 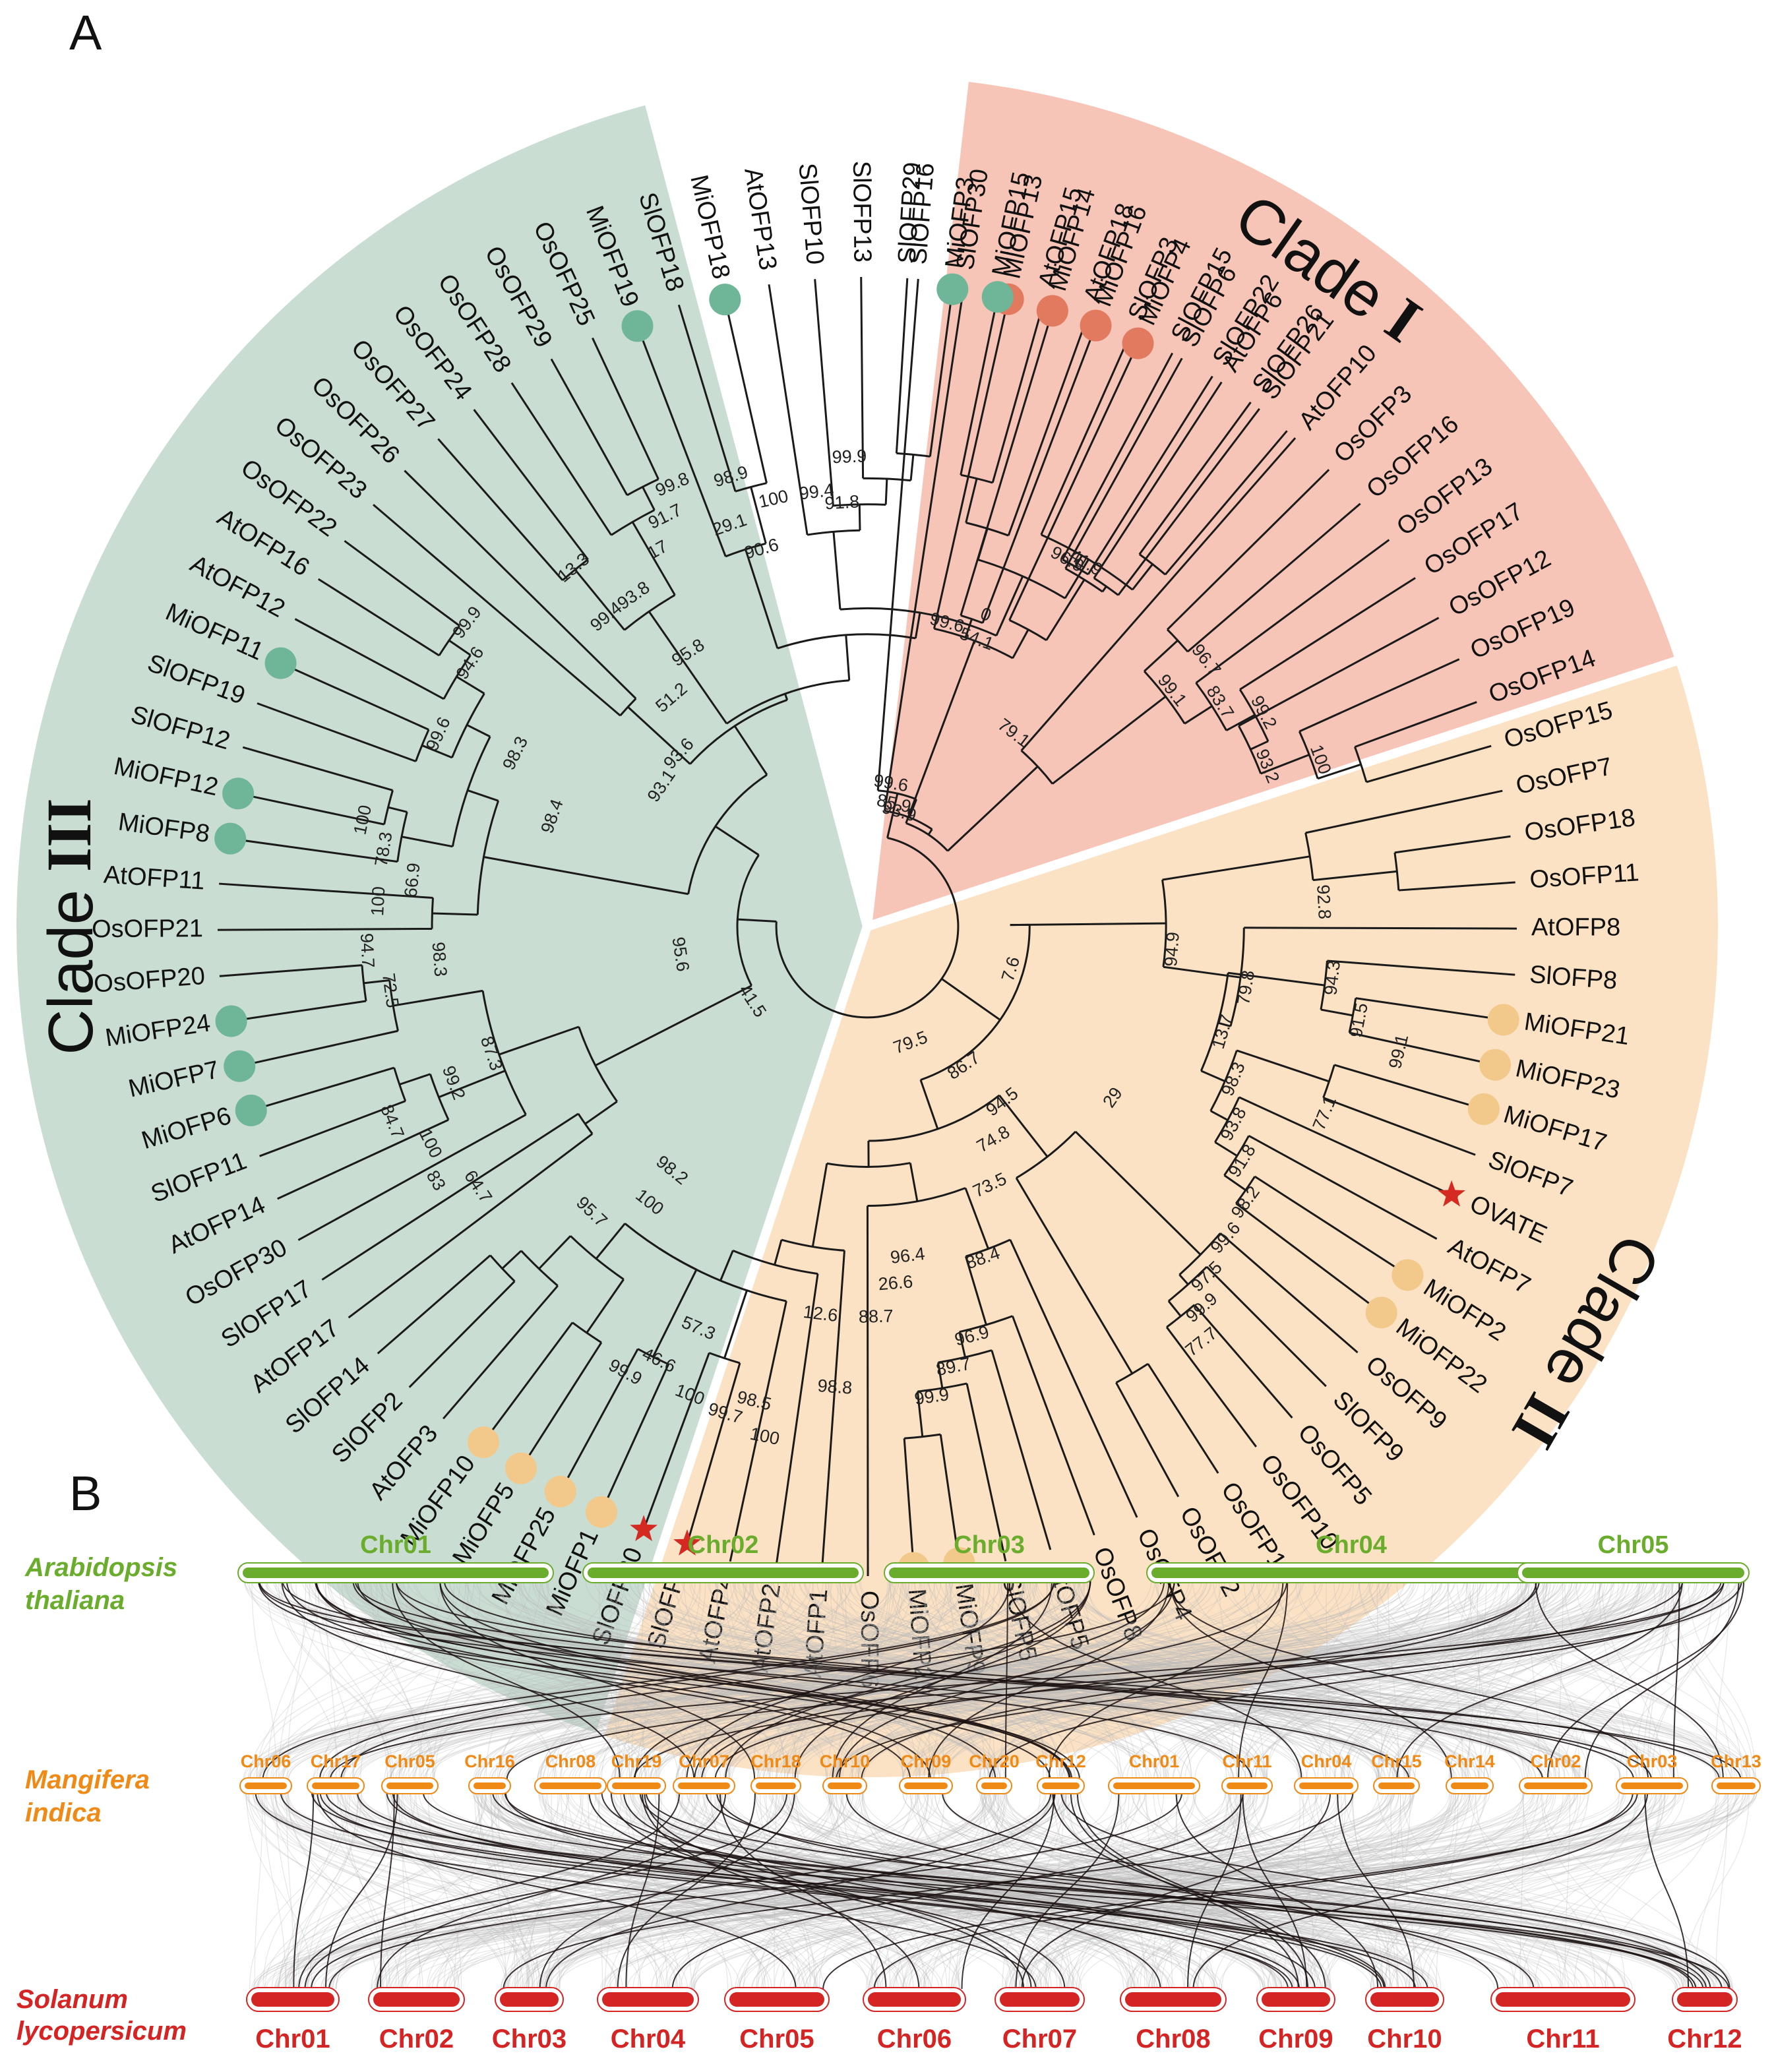 What do you see at coordinates (1469, 1773) in the screenshot?
I see `chromosome: Chr14` at bounding box center [1469, 1773].